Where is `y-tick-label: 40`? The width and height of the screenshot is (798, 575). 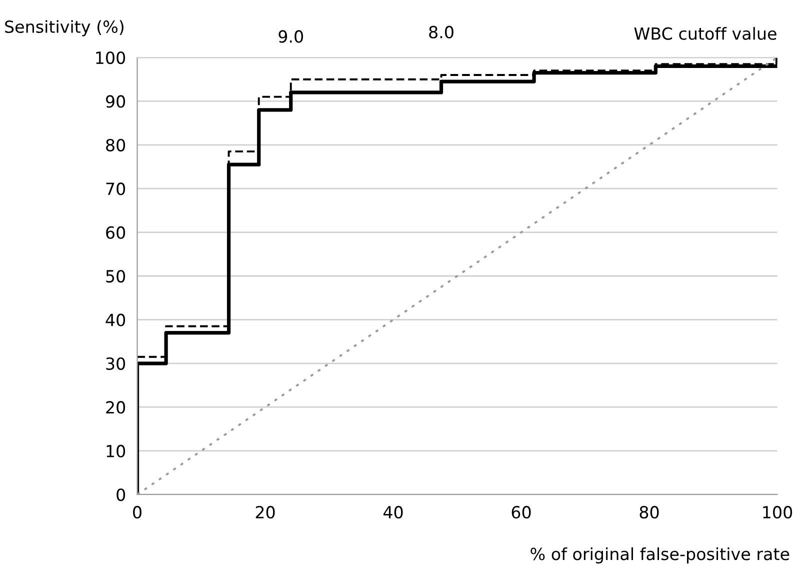 y-tick-label: 40 is located at coordinates (116, 320).